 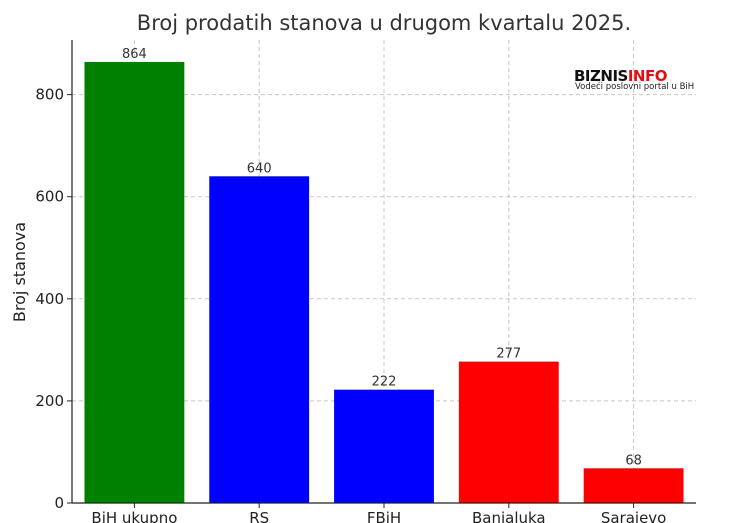 I want to click on y-tick-label: 800, so click(x=49, y=95).